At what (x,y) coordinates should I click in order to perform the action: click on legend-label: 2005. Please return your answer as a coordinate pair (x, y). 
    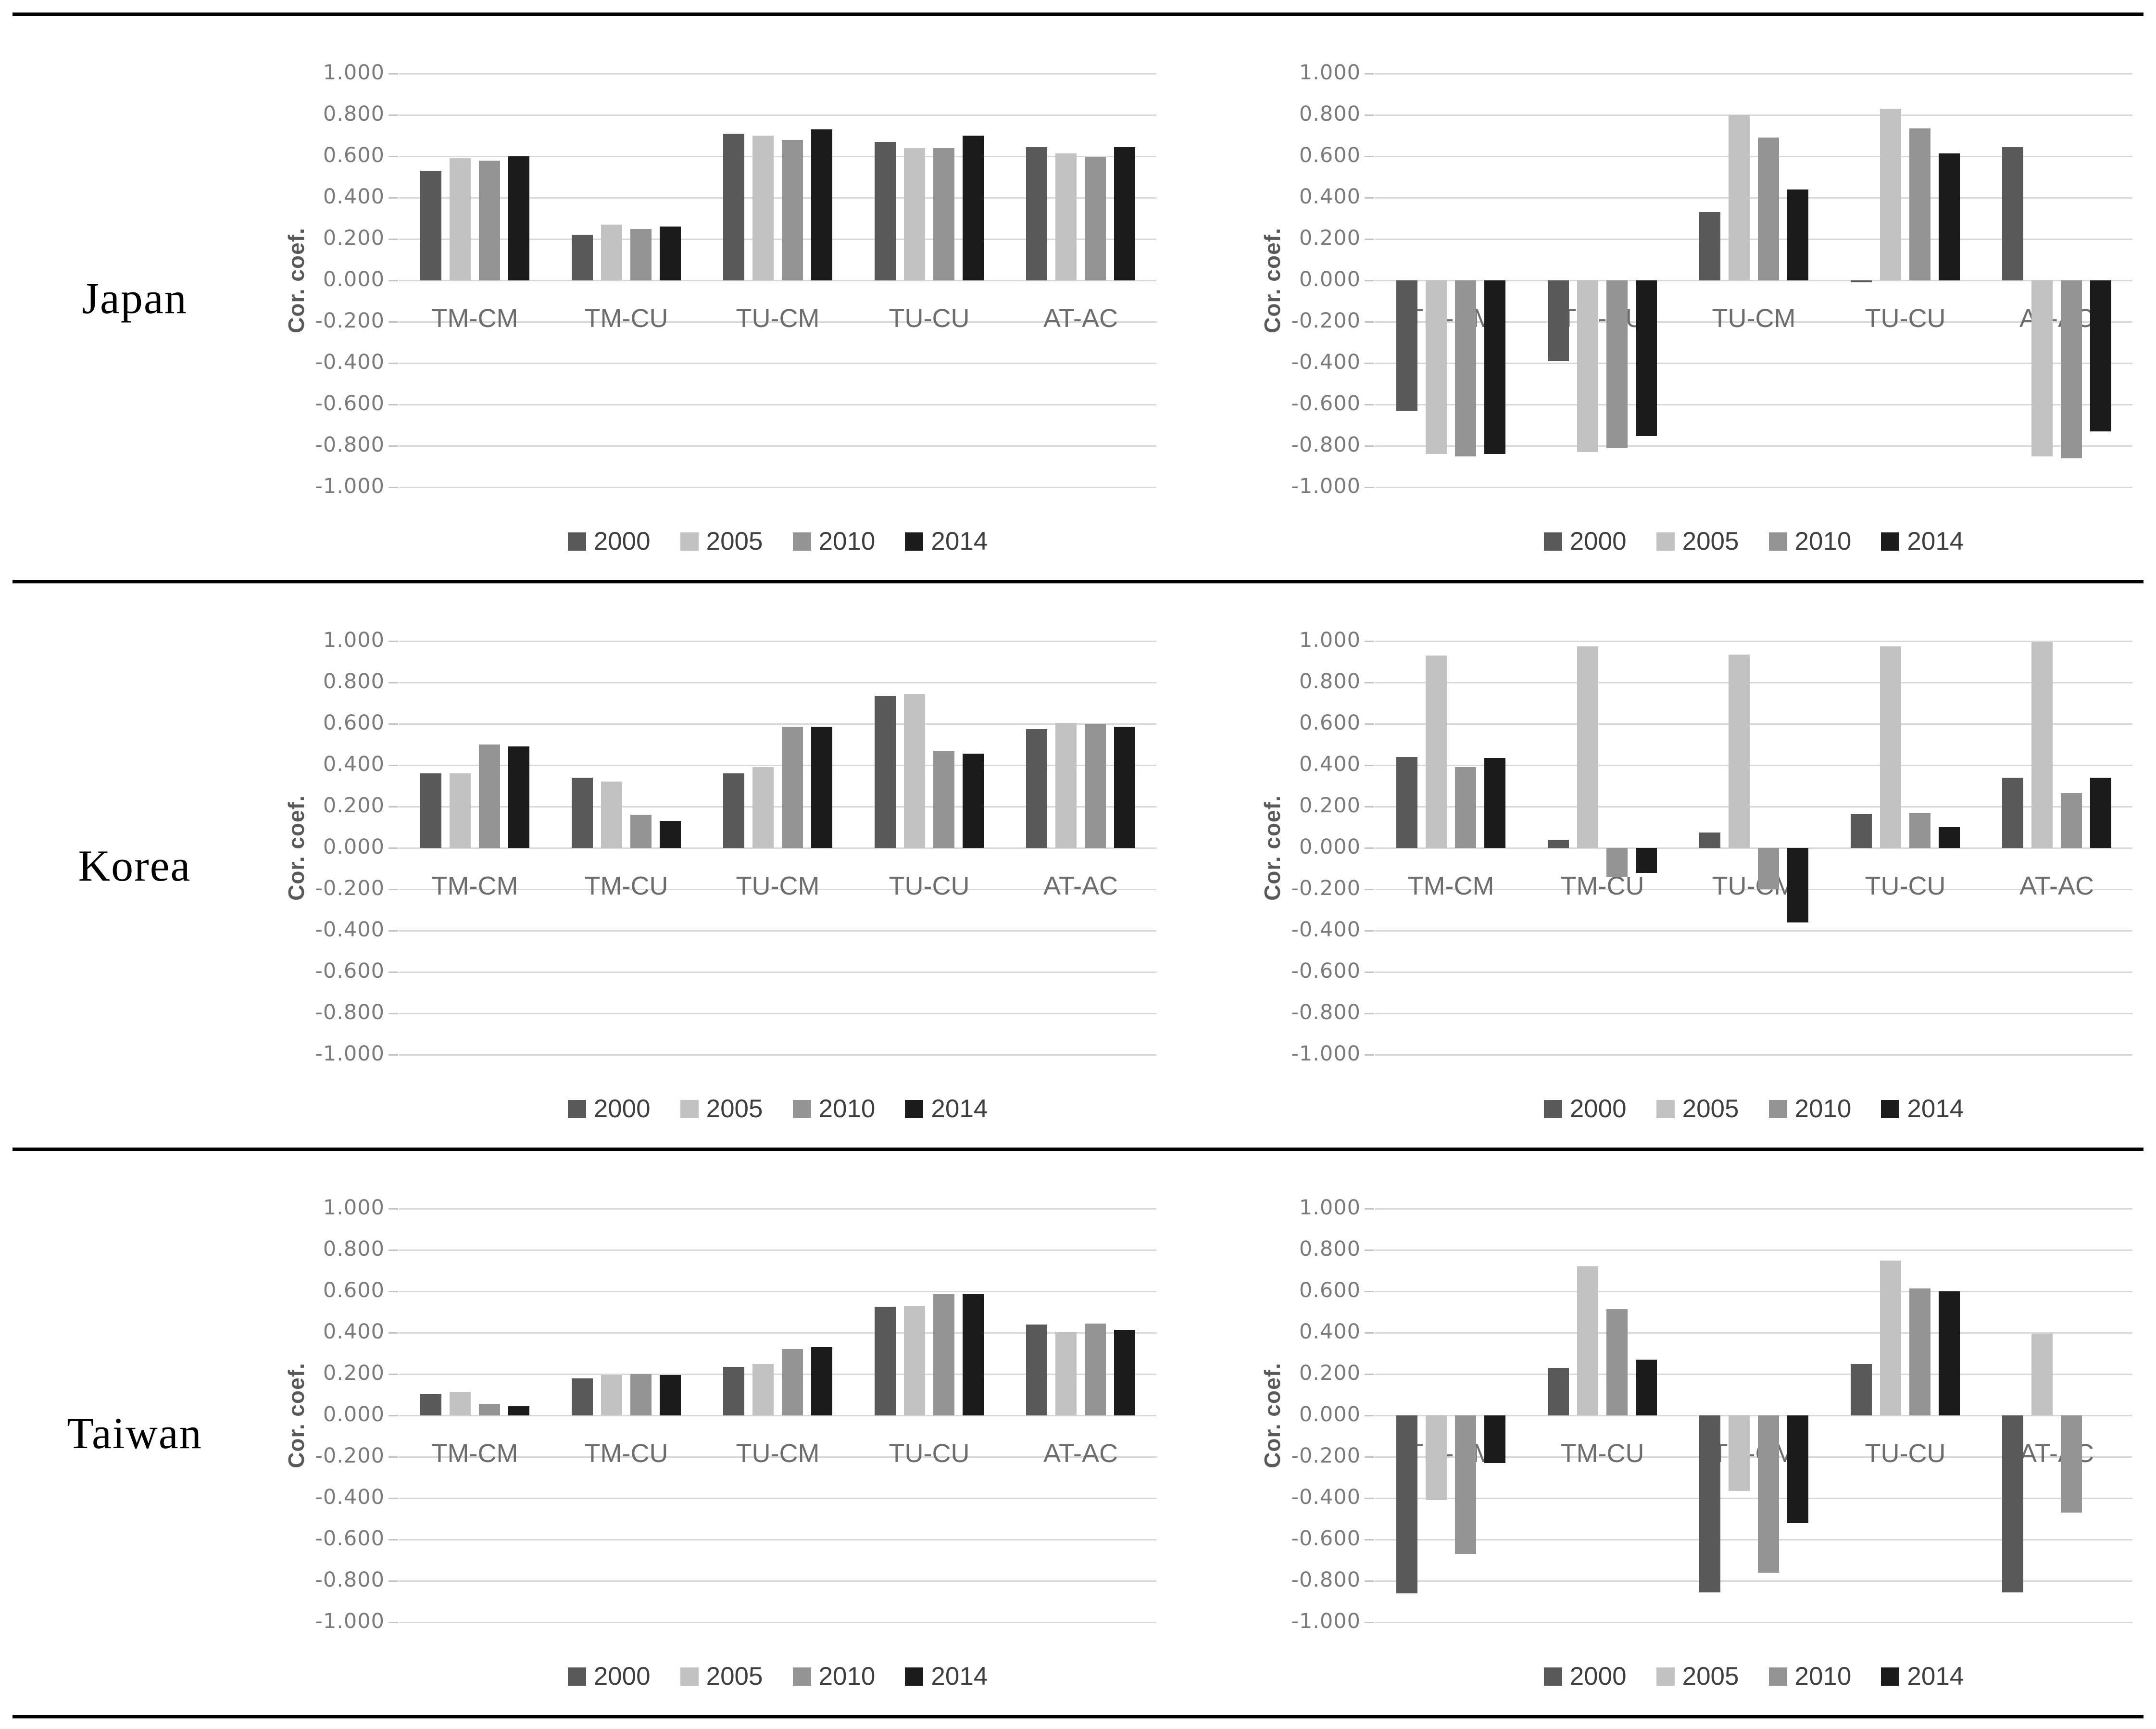
    Looking at the image, I should click on (1710, 1676).